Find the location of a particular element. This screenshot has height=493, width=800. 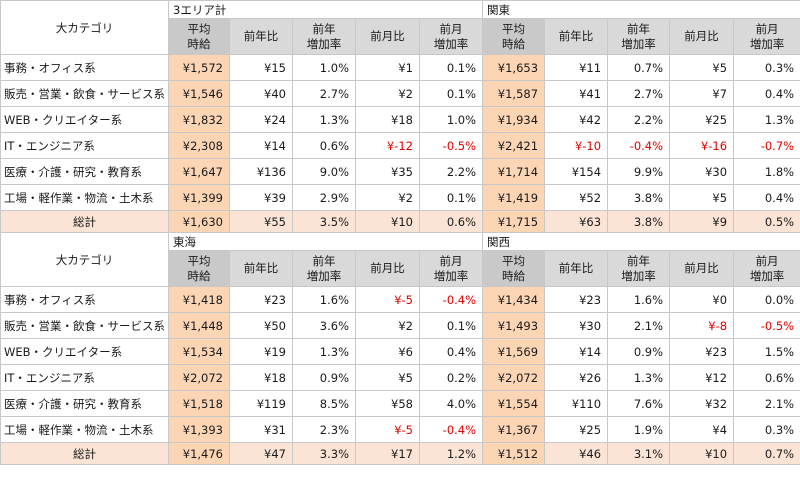

value-cell: ¥1,518 is located at coordinates (199, 403).